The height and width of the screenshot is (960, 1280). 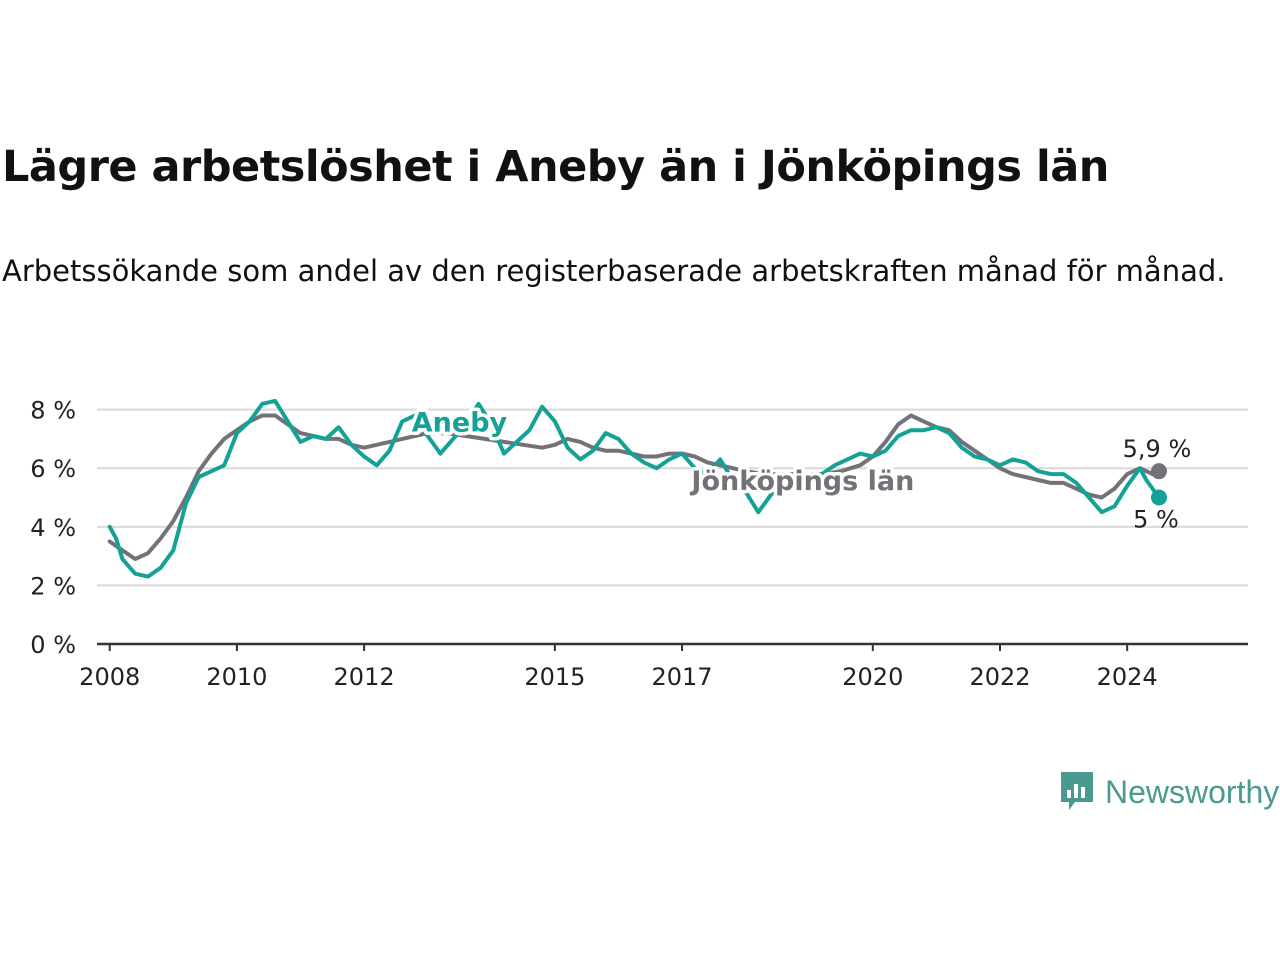 What do you see at coordinates (1077, 791) in the screenshot?
I see `newsworthy-logo-icon` at bounding box center [1077, 791].